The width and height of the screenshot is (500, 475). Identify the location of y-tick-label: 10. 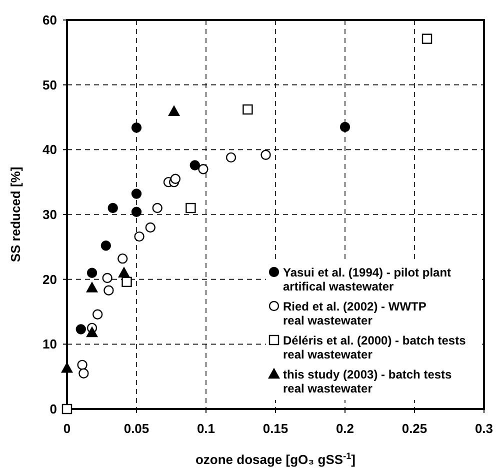
(49, 344).